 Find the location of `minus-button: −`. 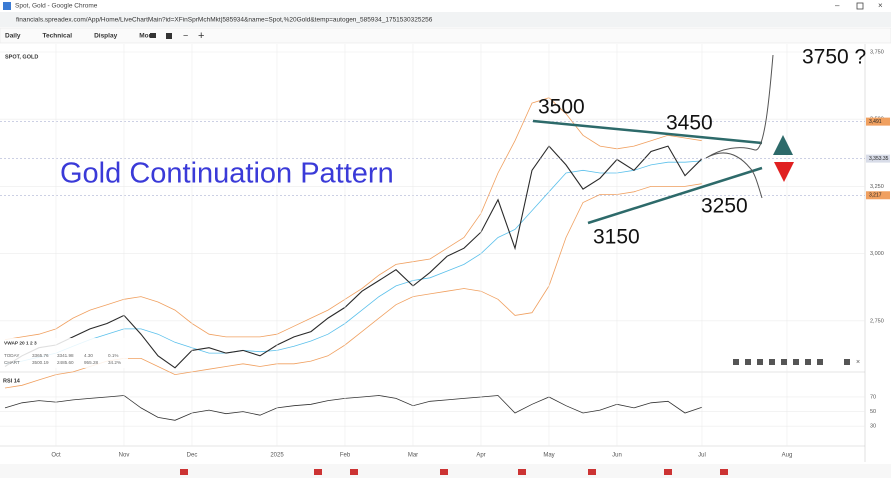

minus-button: − is located at coordinates (185, 35).